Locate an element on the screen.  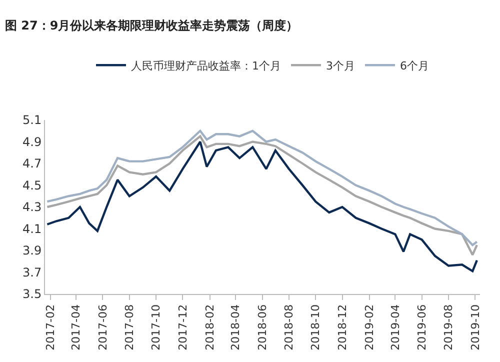
legend-label: 6个月 is located at coordinates (414, 65).